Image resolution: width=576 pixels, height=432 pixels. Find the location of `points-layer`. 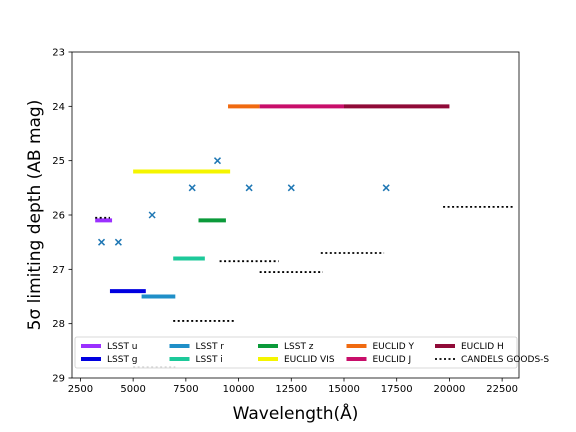

points-layer is located at coordinates (243, 201).